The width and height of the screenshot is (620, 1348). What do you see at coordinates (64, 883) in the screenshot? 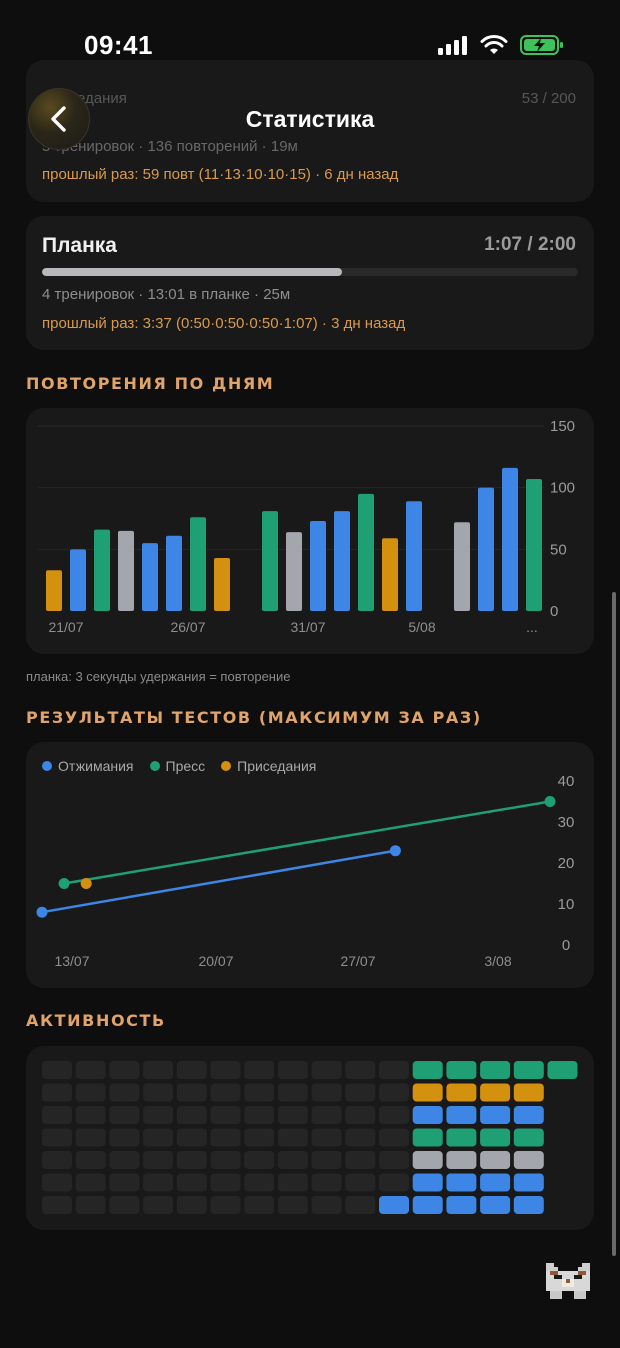
I see `data-point-abs` at bounding box center [64, 883].